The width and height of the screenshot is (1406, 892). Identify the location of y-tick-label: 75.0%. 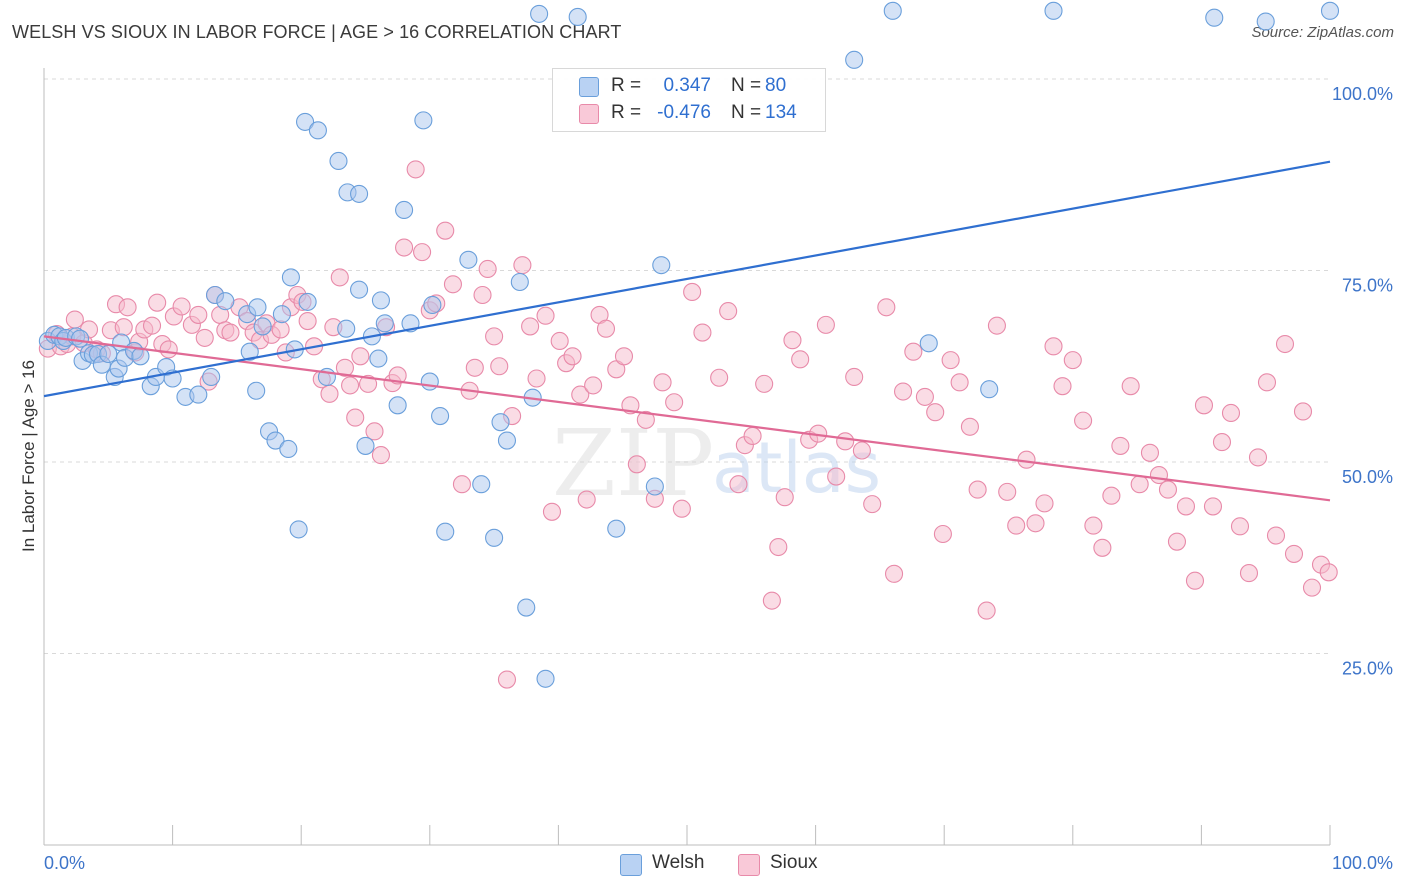
(1367, 286).